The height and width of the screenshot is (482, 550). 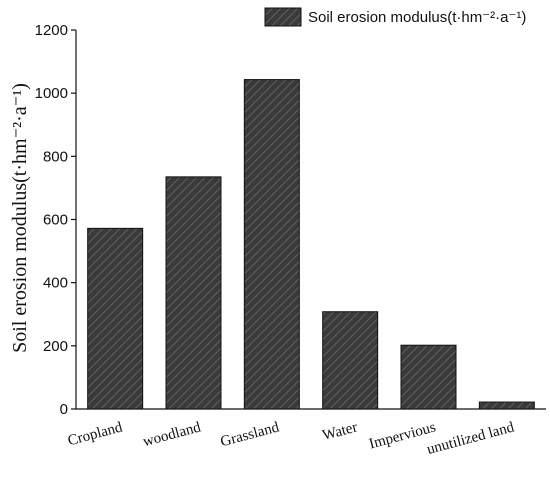 What do you see at coordinates (115, 318) in the screenshot?
I see `bar-cropland` at bounding box center [115, 318].